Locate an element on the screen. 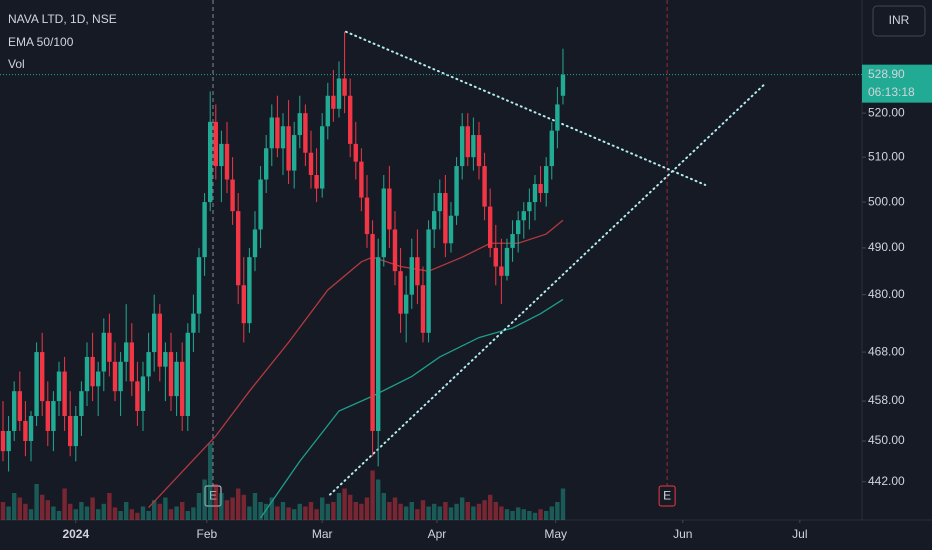  y-tick-label: 468.00 is located at coordinates (886, 351).